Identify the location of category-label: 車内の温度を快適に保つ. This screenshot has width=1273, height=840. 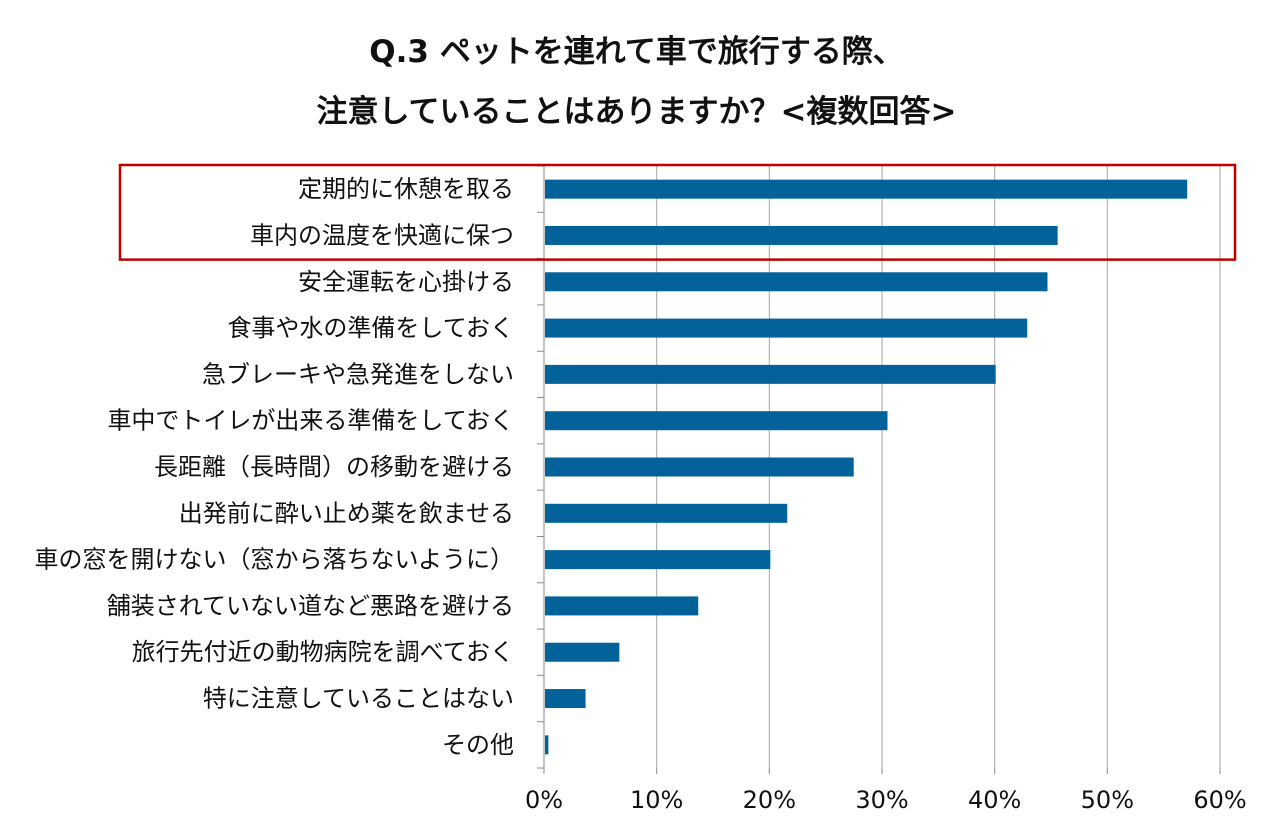
(382, 235).